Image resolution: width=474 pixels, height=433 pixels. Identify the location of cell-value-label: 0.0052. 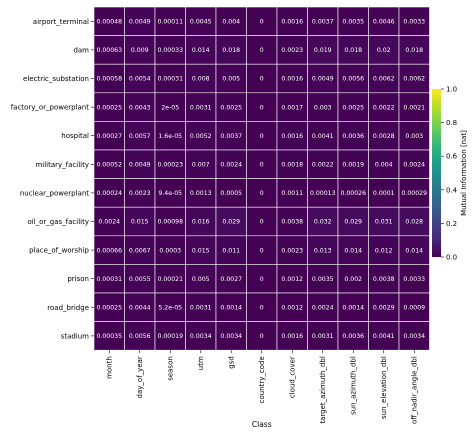
(201, 136).